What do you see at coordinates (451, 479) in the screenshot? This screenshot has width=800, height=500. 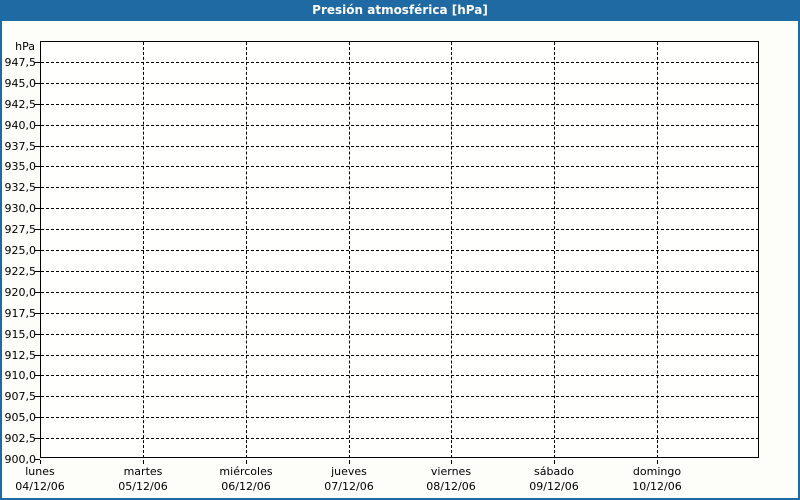 I see `x-tick-label: viernes 08/12/06` at bounding box center [451, 479].